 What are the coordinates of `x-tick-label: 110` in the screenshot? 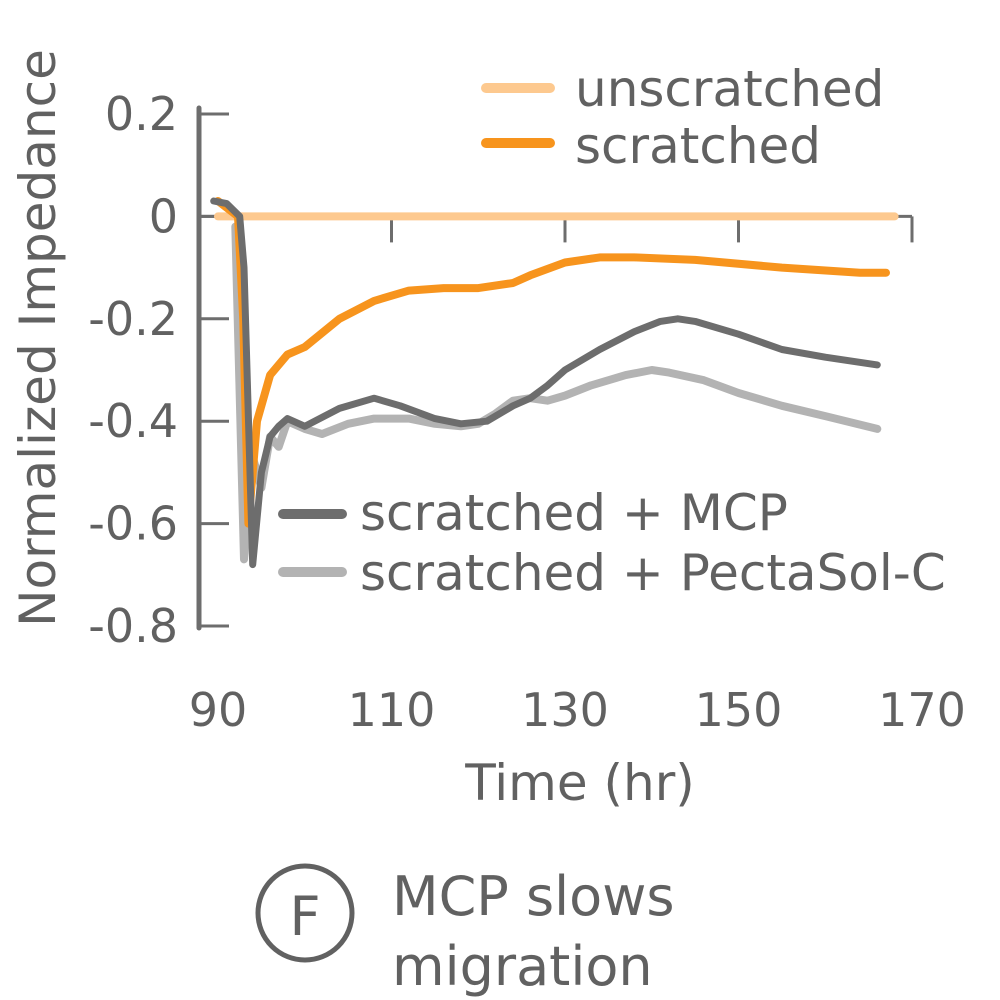 It's located at (392, 710).